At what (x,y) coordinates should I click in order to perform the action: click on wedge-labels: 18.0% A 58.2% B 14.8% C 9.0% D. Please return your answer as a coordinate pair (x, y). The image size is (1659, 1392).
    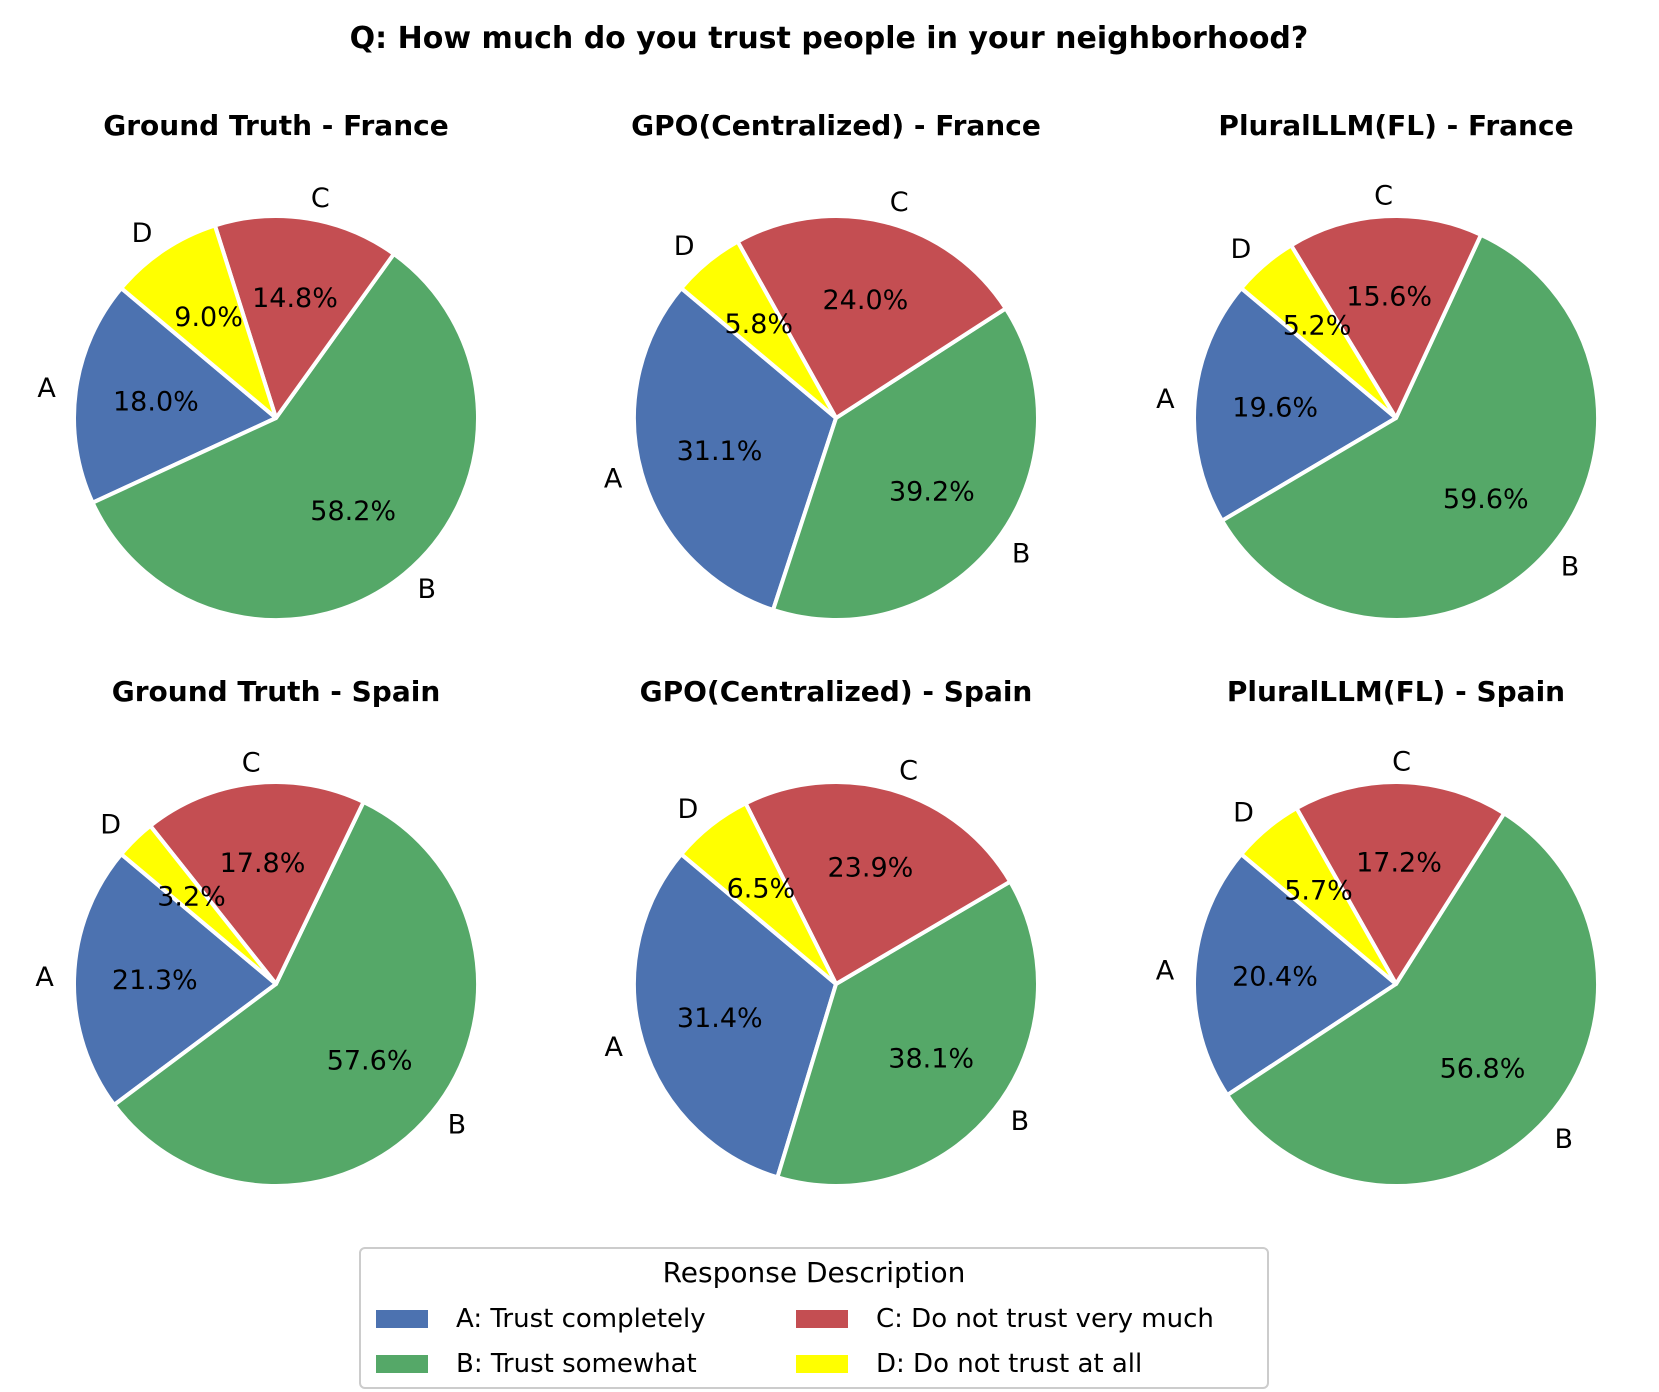
    Looking at the image, I should click on (236, 394).